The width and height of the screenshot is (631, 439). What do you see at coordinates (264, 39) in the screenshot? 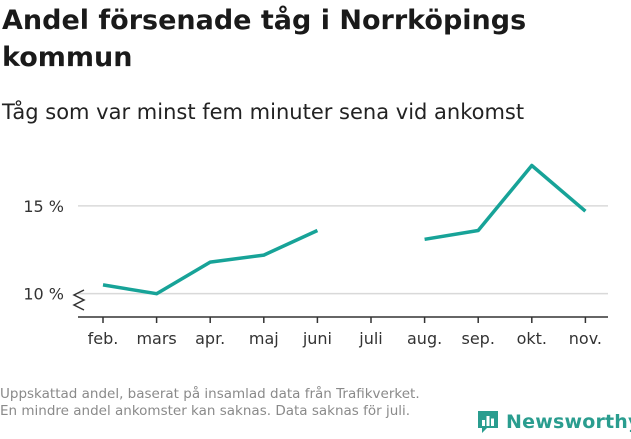
I see `chart-title: Andel försenade tåg i Norrköpings kommun` at bounding box center [264, 39].